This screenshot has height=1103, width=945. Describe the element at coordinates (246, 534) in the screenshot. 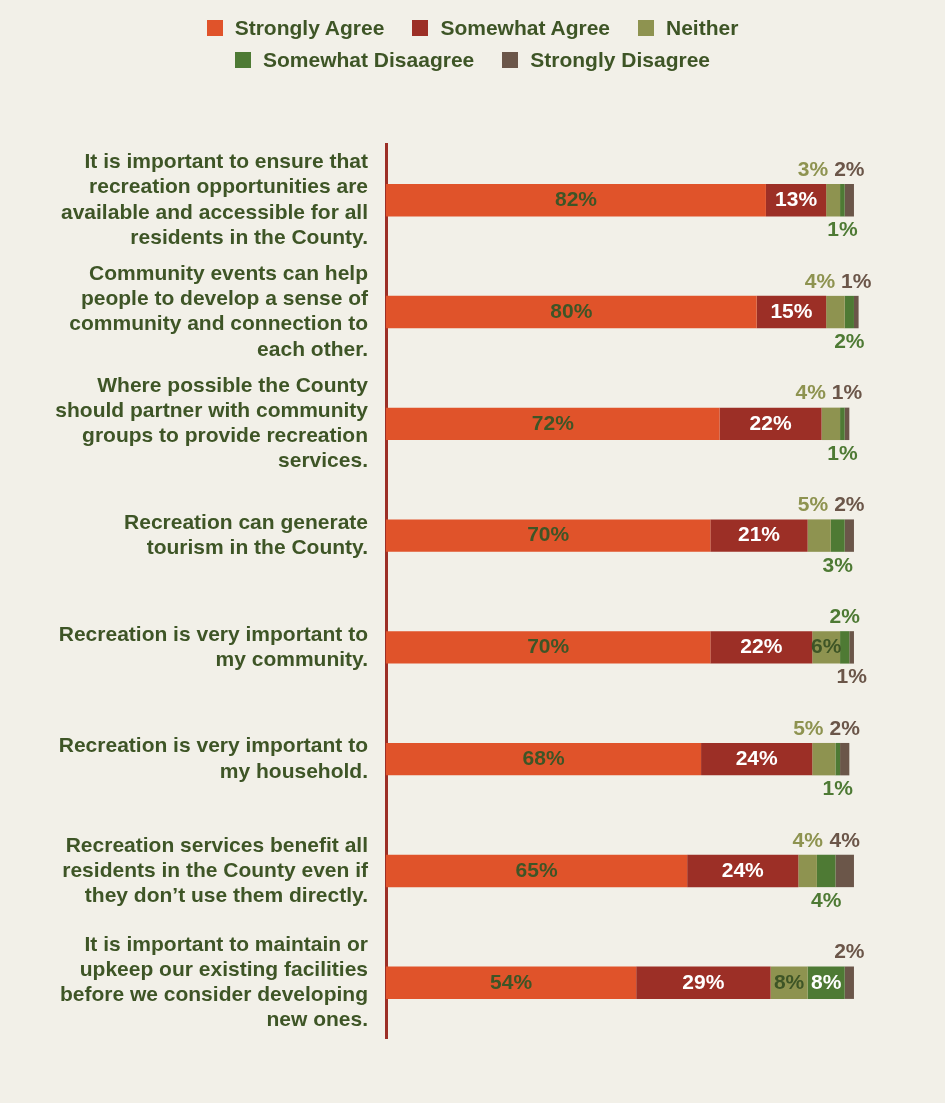

I see `y-tick-label: Recreation can generate tourism in the County.` at that location.